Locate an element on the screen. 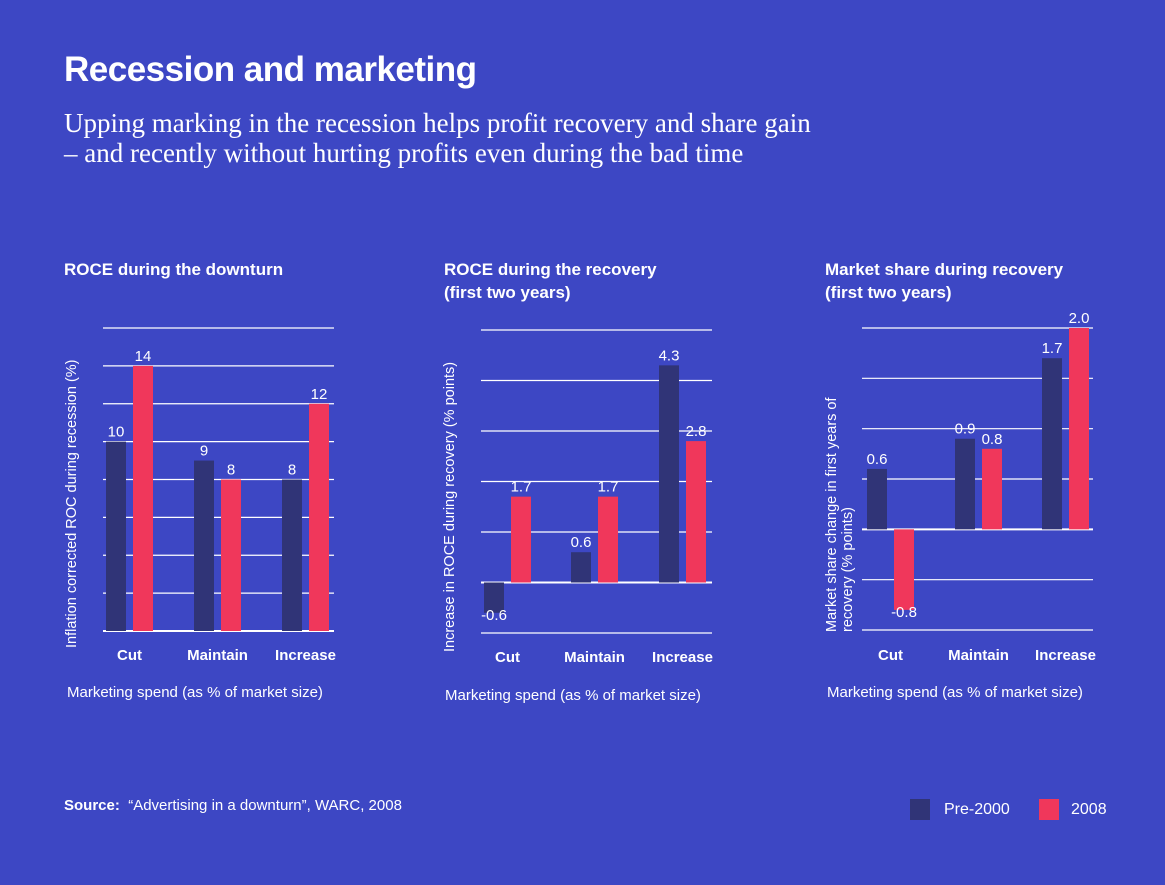  chart-2-data-label: 4.3 is located at coordinates (669, 355).